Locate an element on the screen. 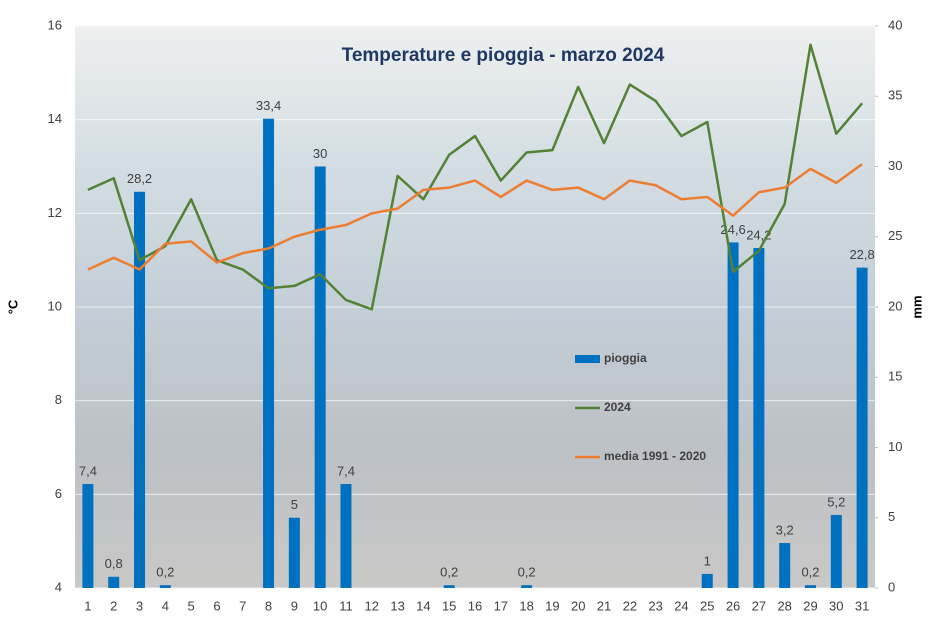  x-tick-label: 6 is located at coordinates (216, 605).